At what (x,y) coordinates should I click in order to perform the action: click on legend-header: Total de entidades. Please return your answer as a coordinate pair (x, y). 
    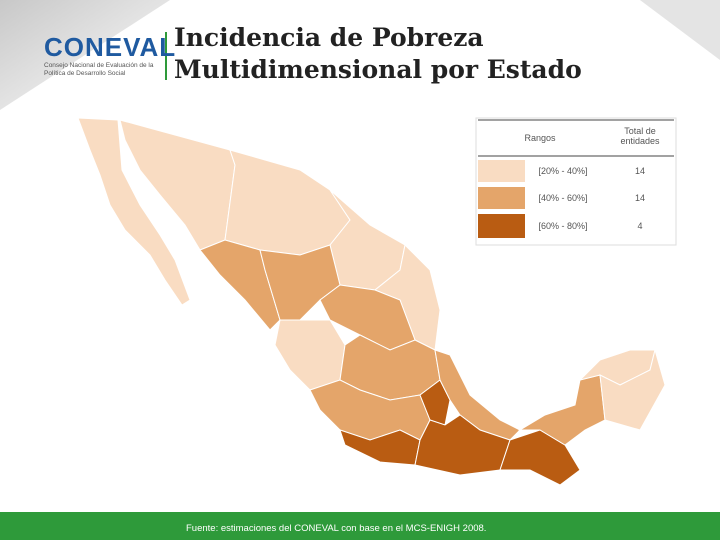
    Looking at the image, I should click on (640, 136).